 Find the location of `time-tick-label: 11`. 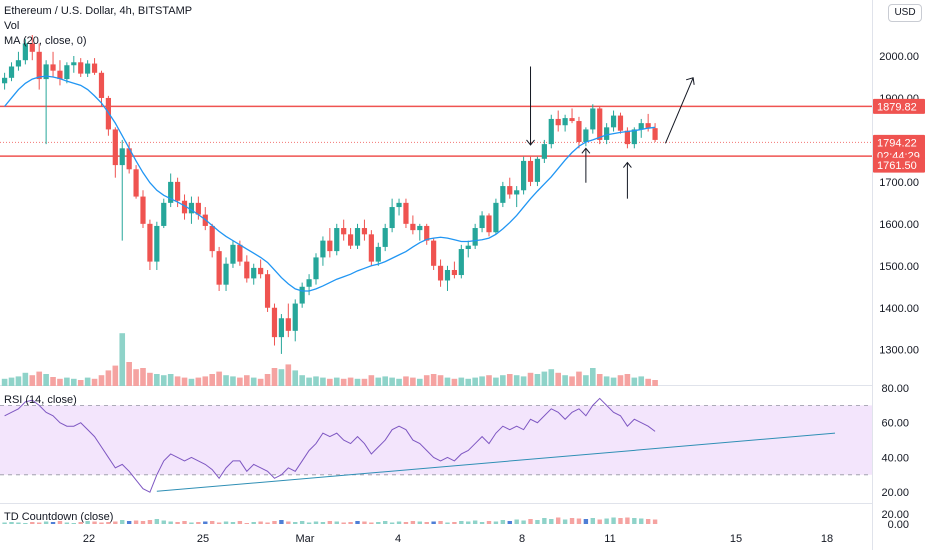

time-tick-label: 11 is located at coordinates (609, 539).